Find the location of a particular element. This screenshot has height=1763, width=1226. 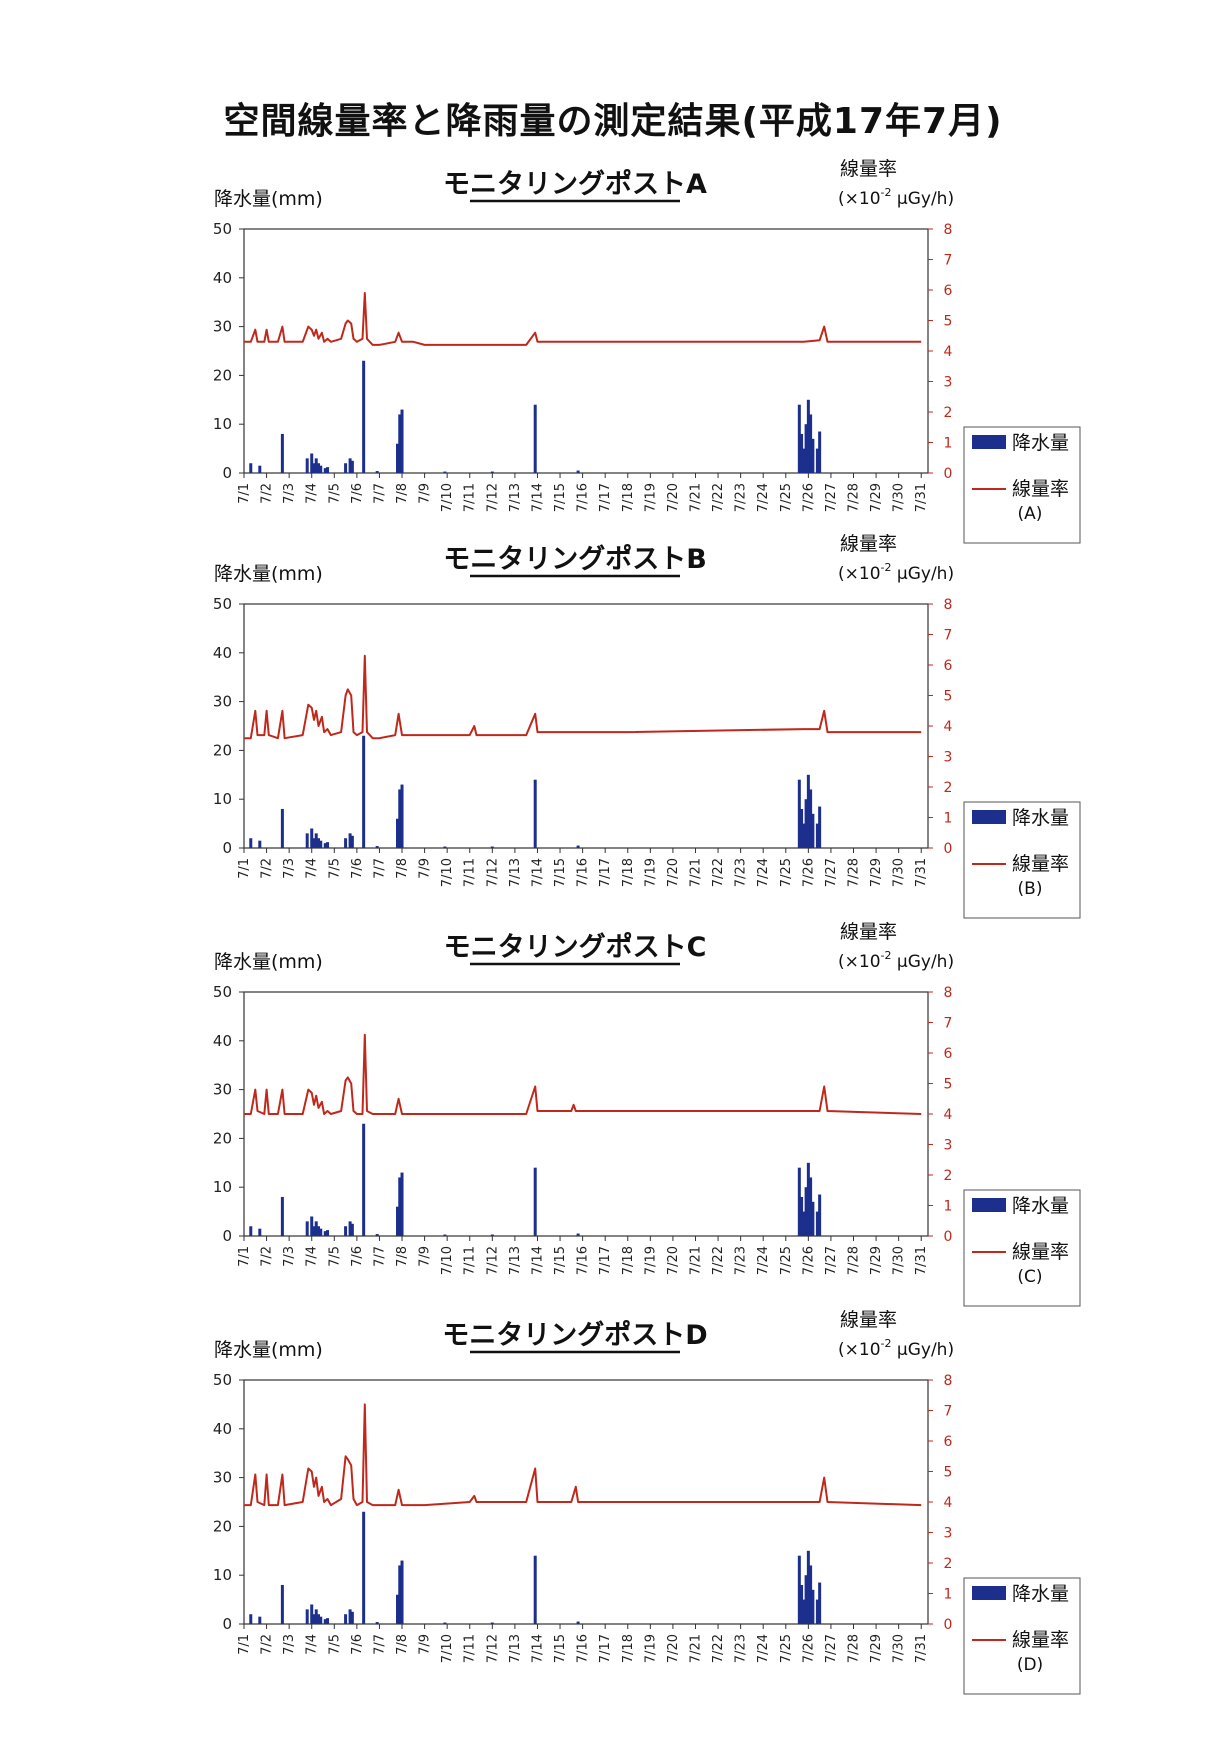

right-tick-label: 4 is located at coordinates (948, 352).